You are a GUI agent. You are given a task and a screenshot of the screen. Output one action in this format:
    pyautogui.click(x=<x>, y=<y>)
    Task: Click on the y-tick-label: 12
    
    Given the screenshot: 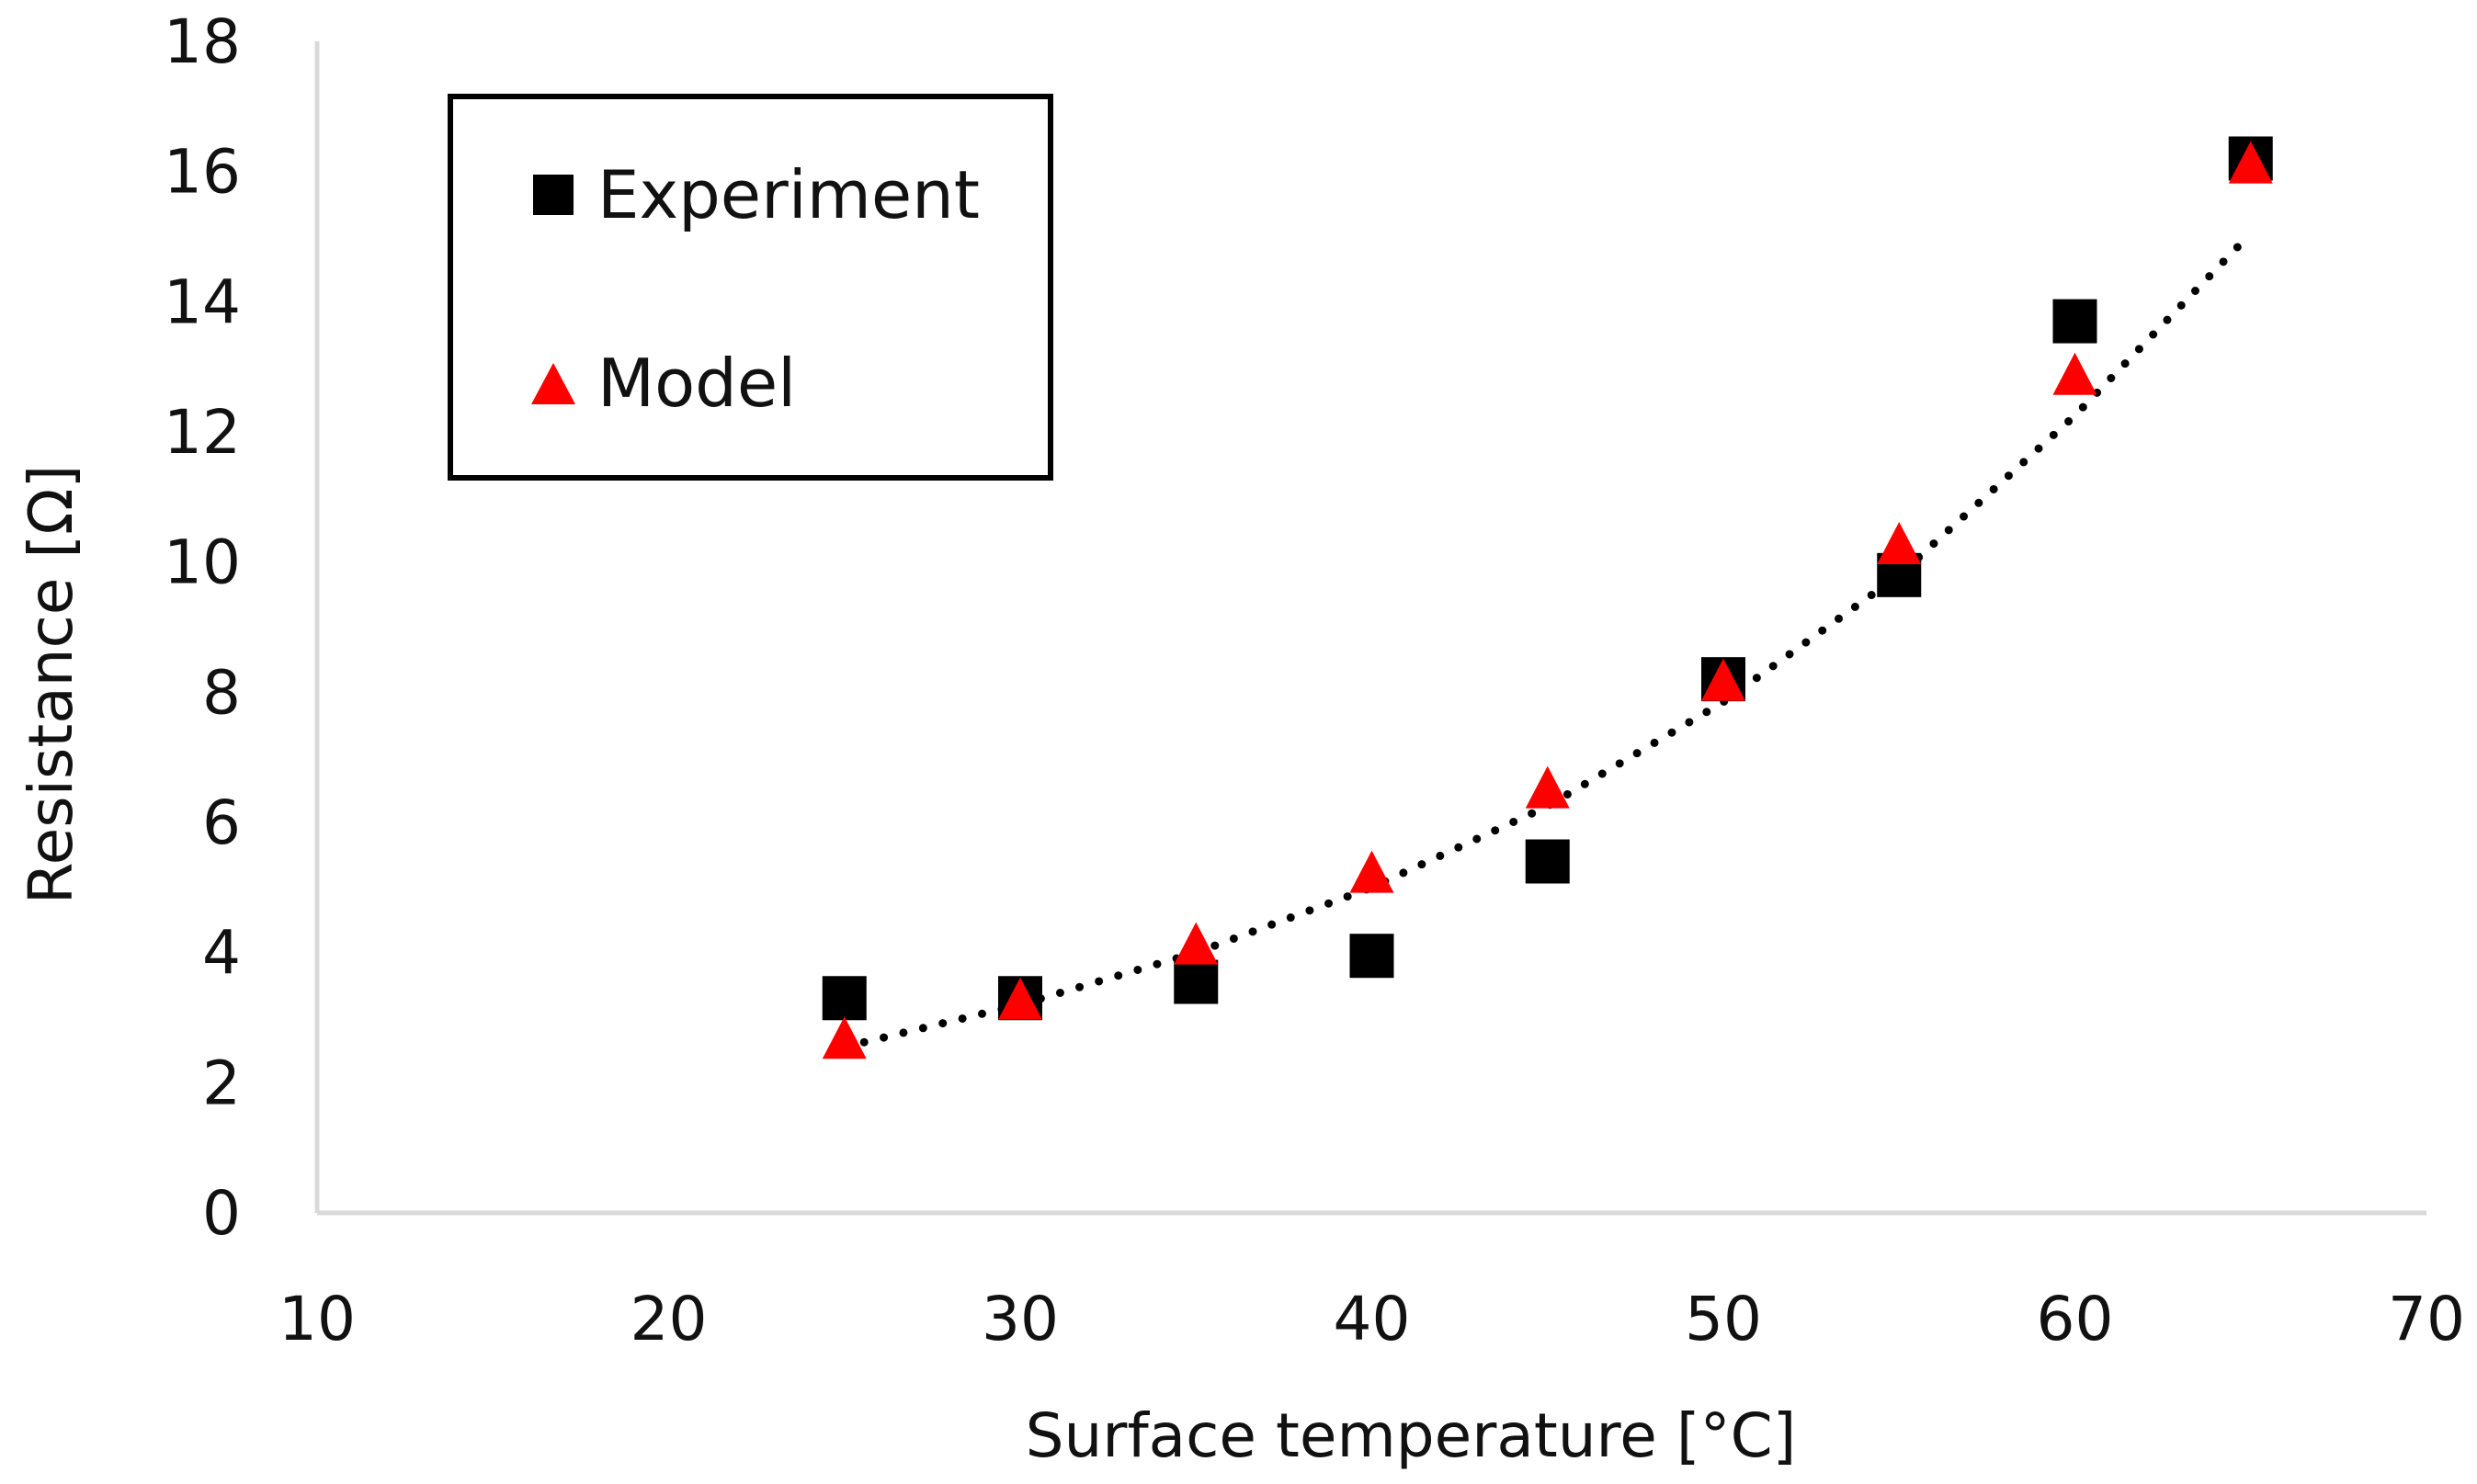 What is the action you would take?
    pyautogui.click(x=202, y=432)
    